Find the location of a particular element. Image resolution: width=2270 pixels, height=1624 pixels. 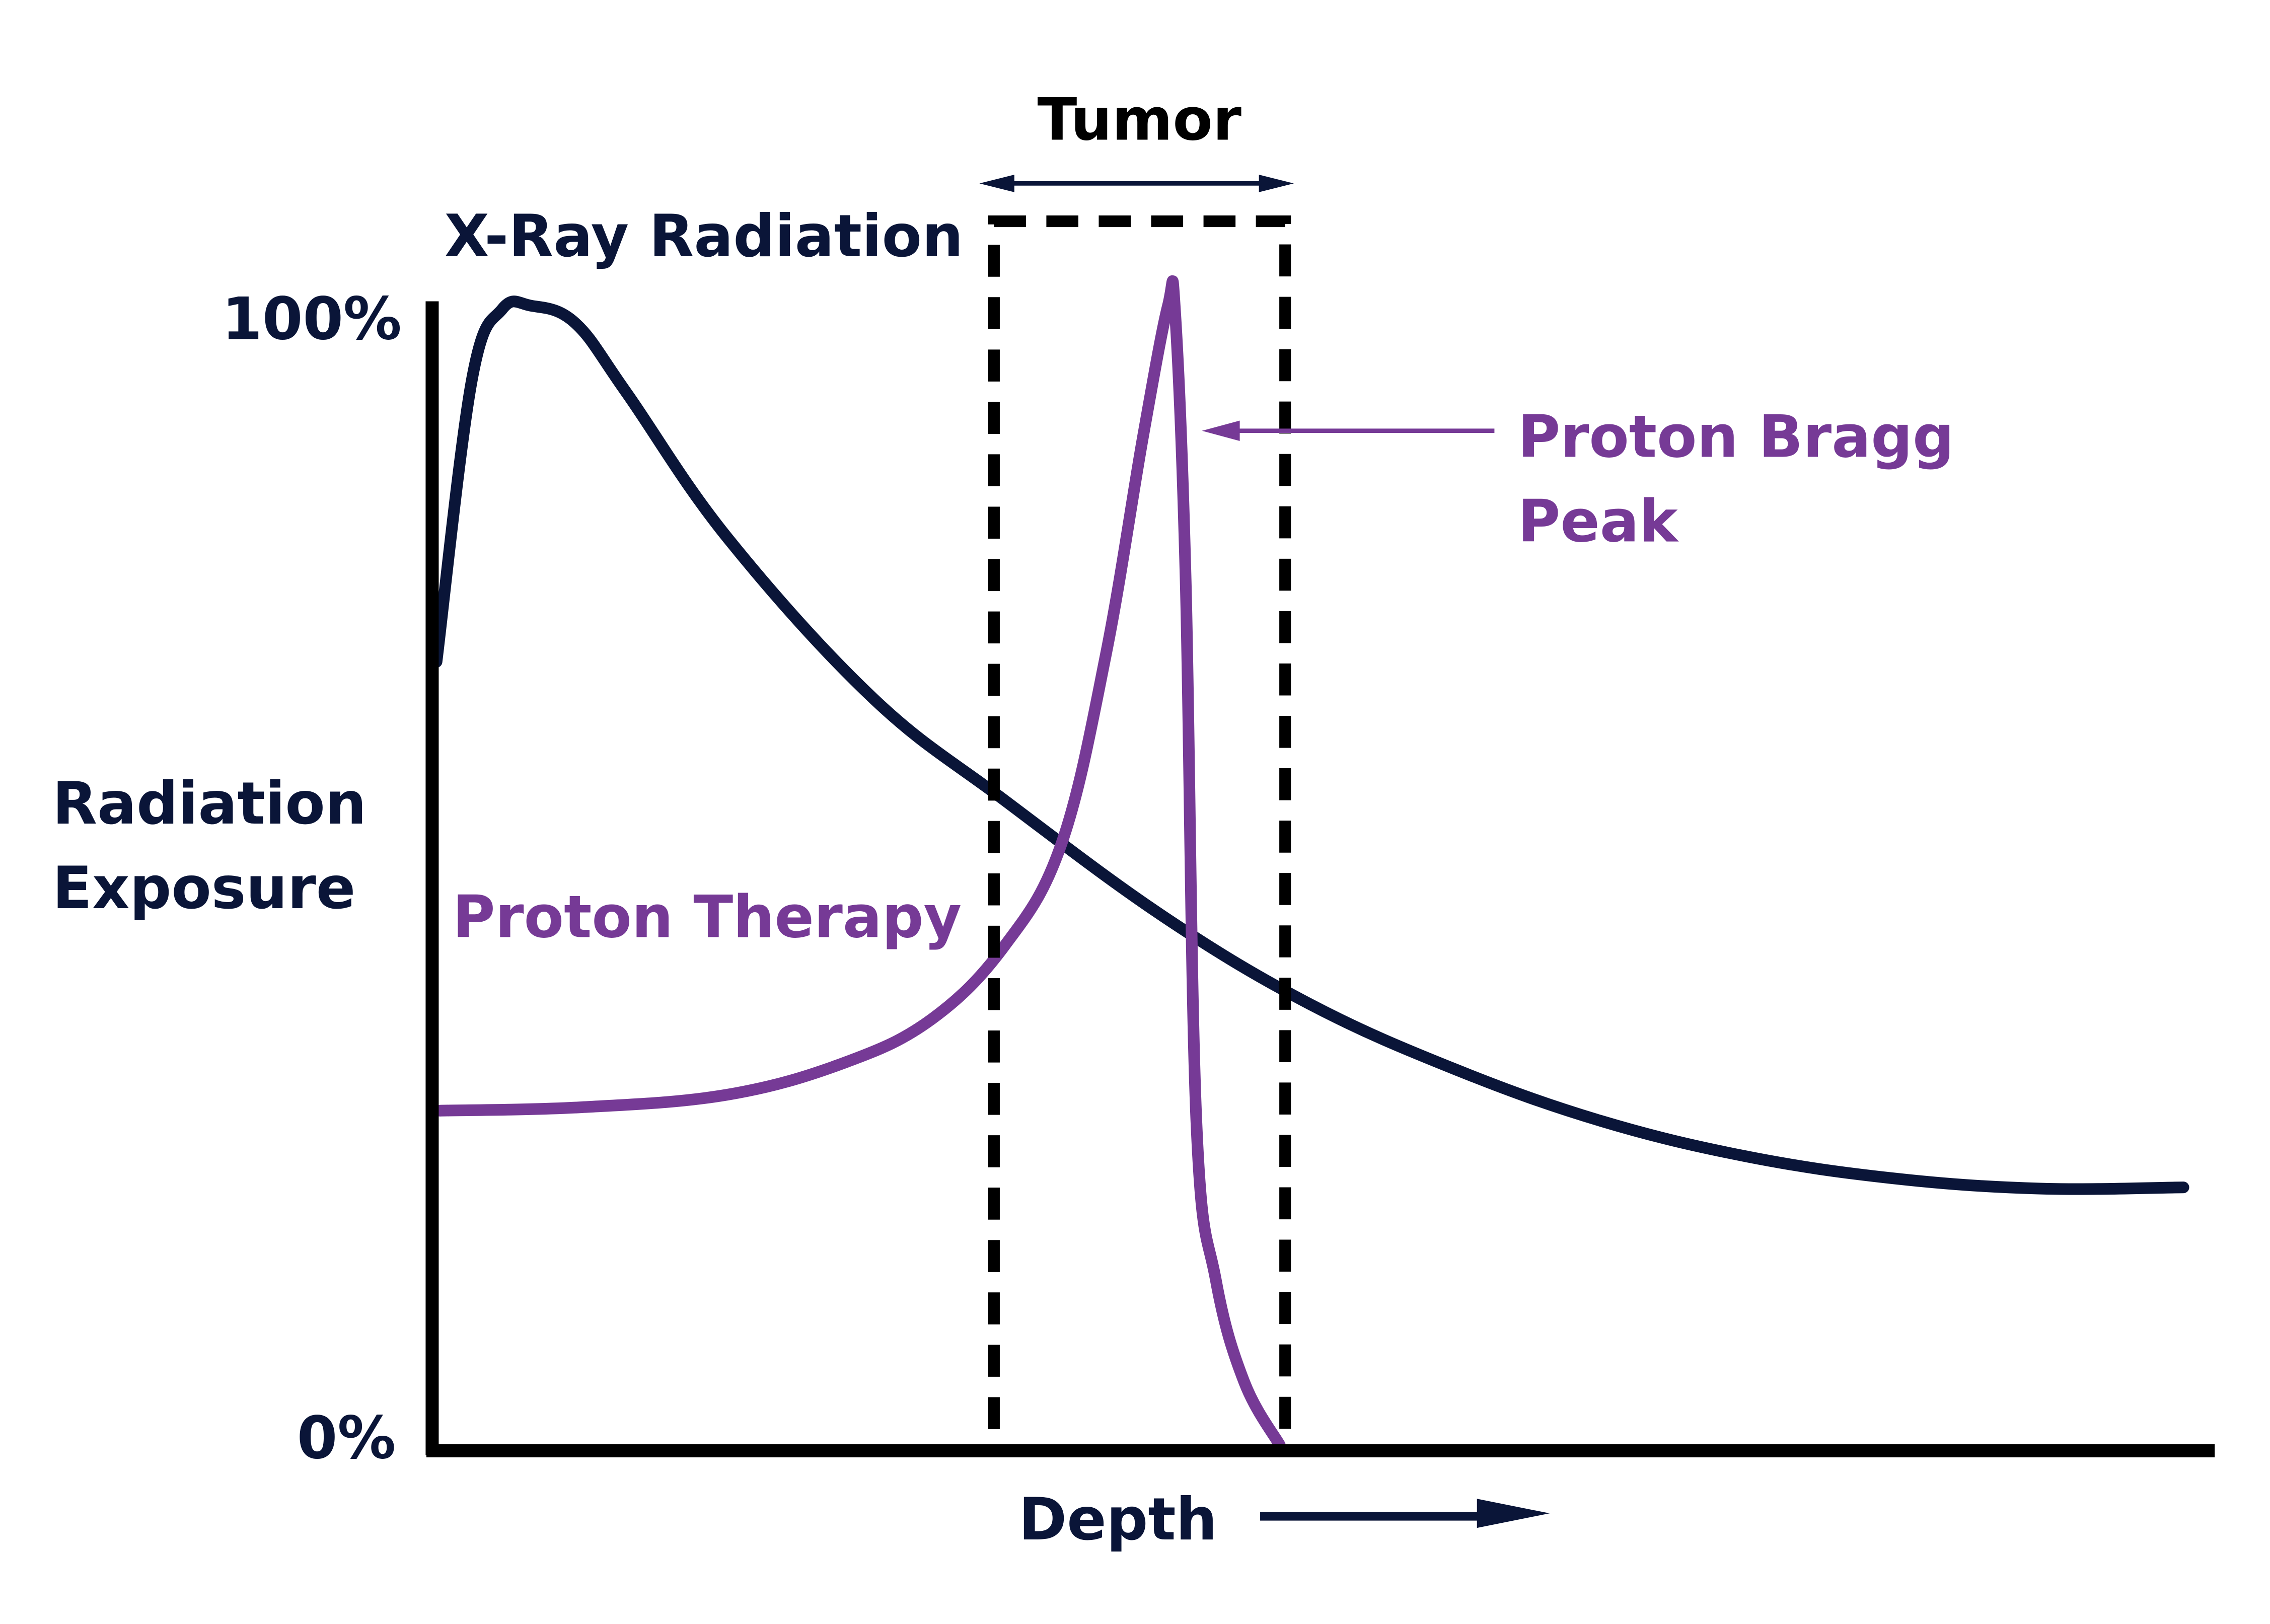

xlabel: Depth is located at coordinates (1117, 1520).